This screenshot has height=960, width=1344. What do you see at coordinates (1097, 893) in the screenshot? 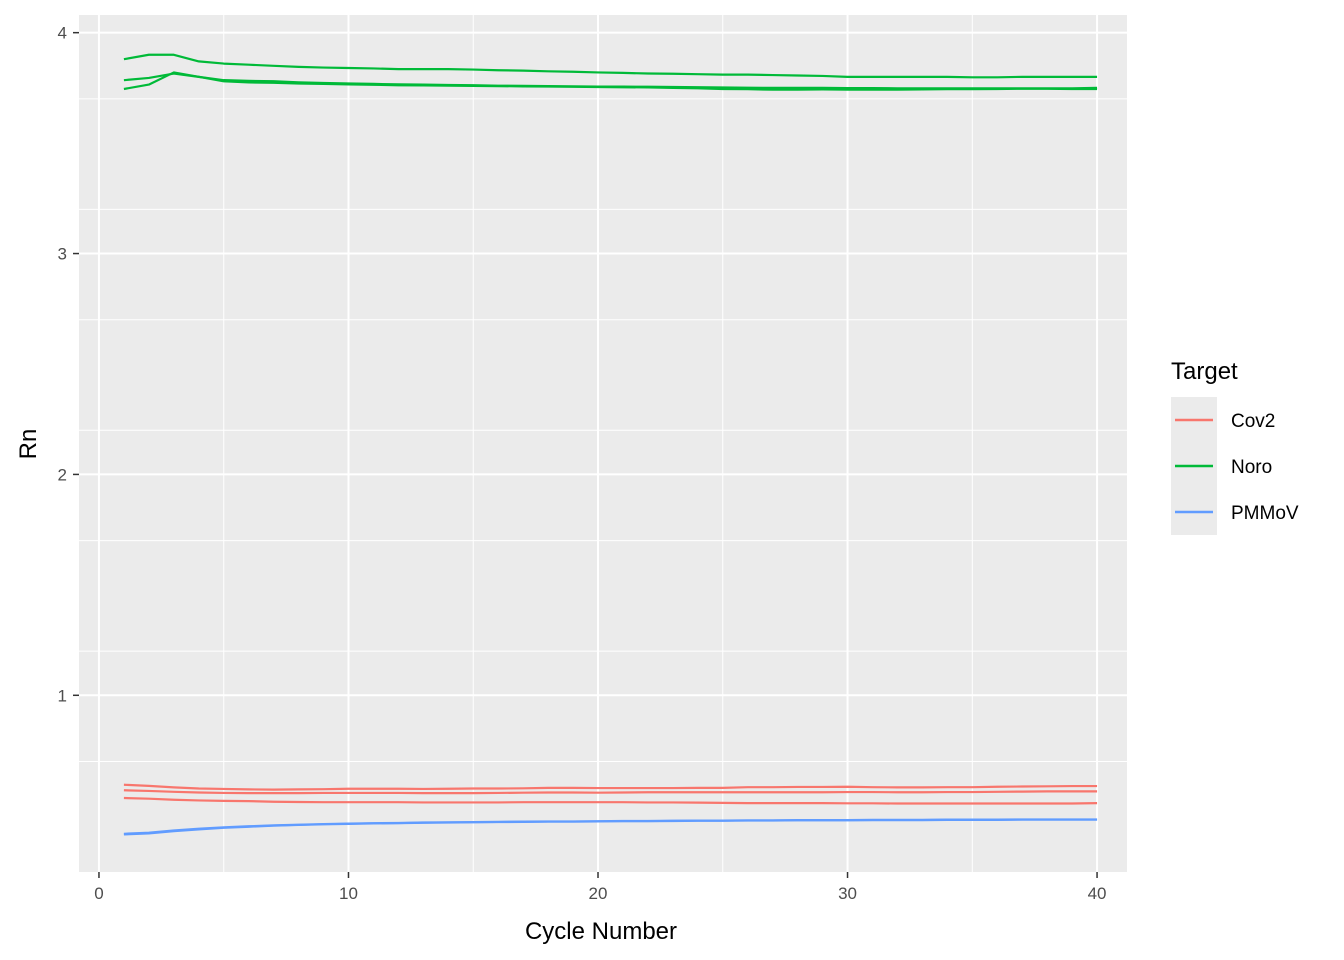
I see `x-tick-label: 40` at bounding box center [1097, 893].